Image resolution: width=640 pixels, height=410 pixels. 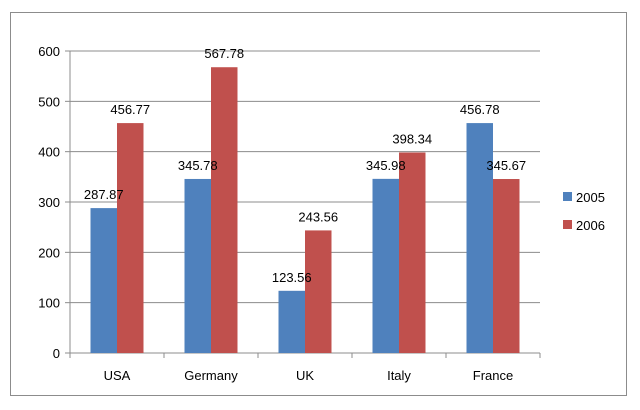 What do you see at coordinates (49, 101) in the screenshot?
I see `y-tick-label: 500` at bounding box center [49, 101].